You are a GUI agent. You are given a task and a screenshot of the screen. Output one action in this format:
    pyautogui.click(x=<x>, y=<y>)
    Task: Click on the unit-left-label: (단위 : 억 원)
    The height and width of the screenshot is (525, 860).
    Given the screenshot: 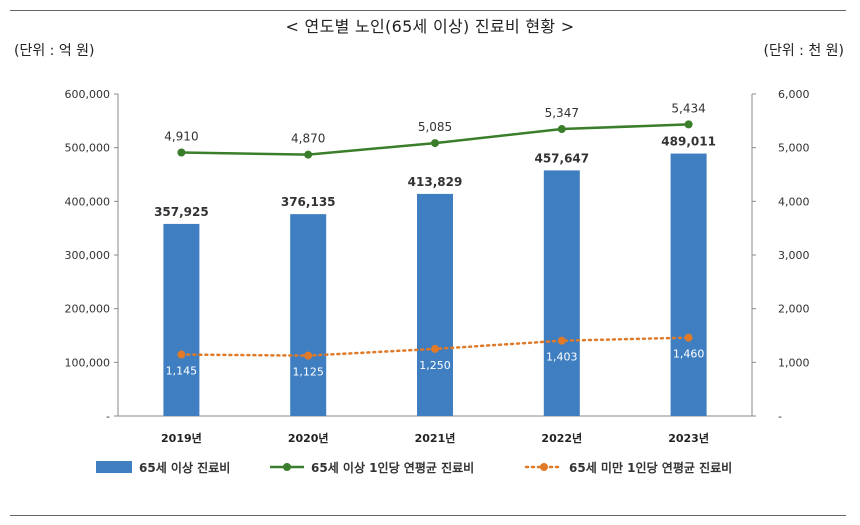 What is the action you would take?
    pyautogui.click(x=54, y=51)
    